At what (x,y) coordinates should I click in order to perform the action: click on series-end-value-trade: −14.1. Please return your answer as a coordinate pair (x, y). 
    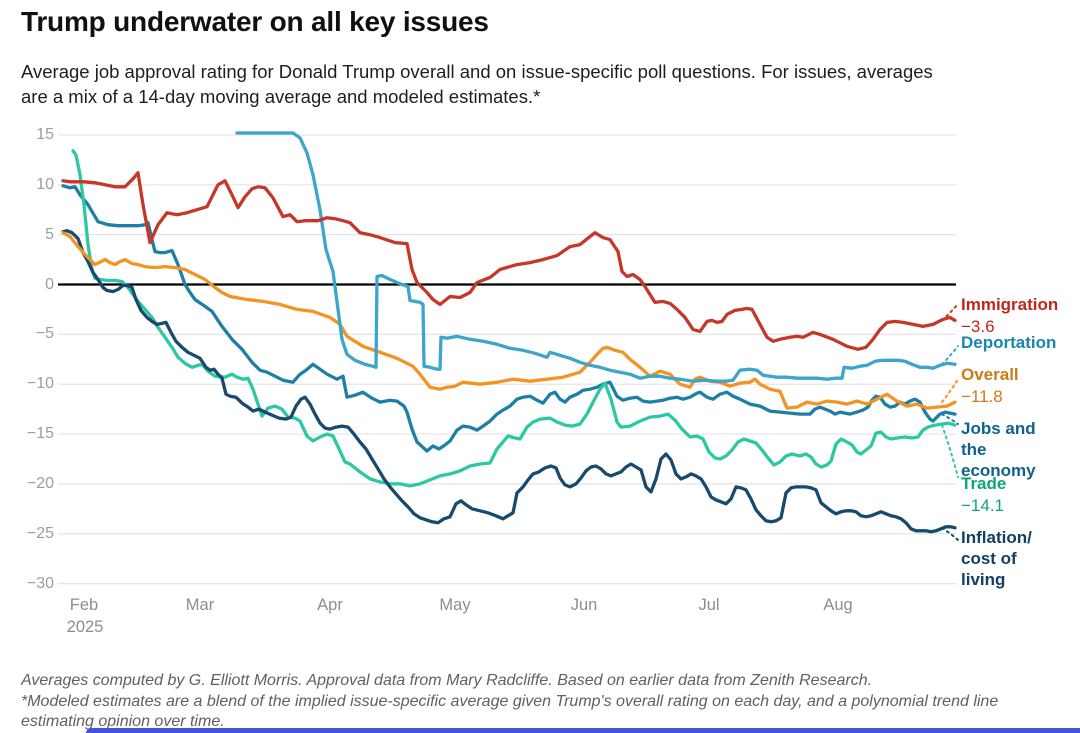
    Looking at the image, I should click on (983, 505).